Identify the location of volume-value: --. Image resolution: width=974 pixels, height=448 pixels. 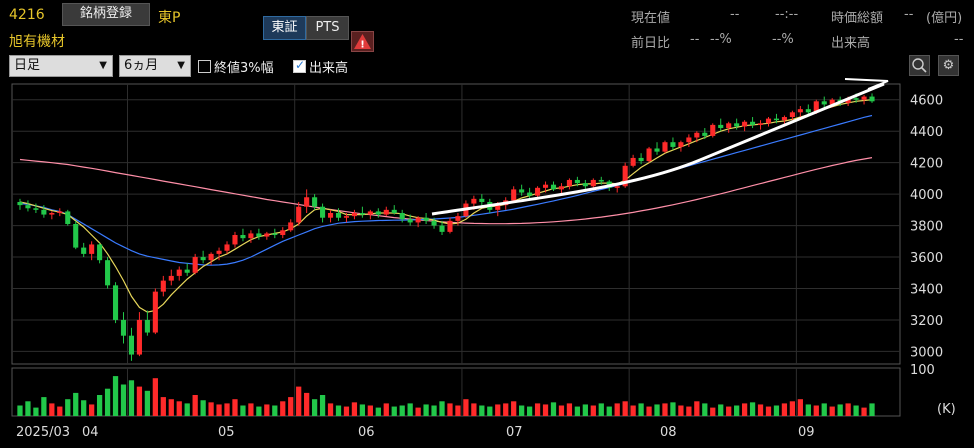
(959, 39).